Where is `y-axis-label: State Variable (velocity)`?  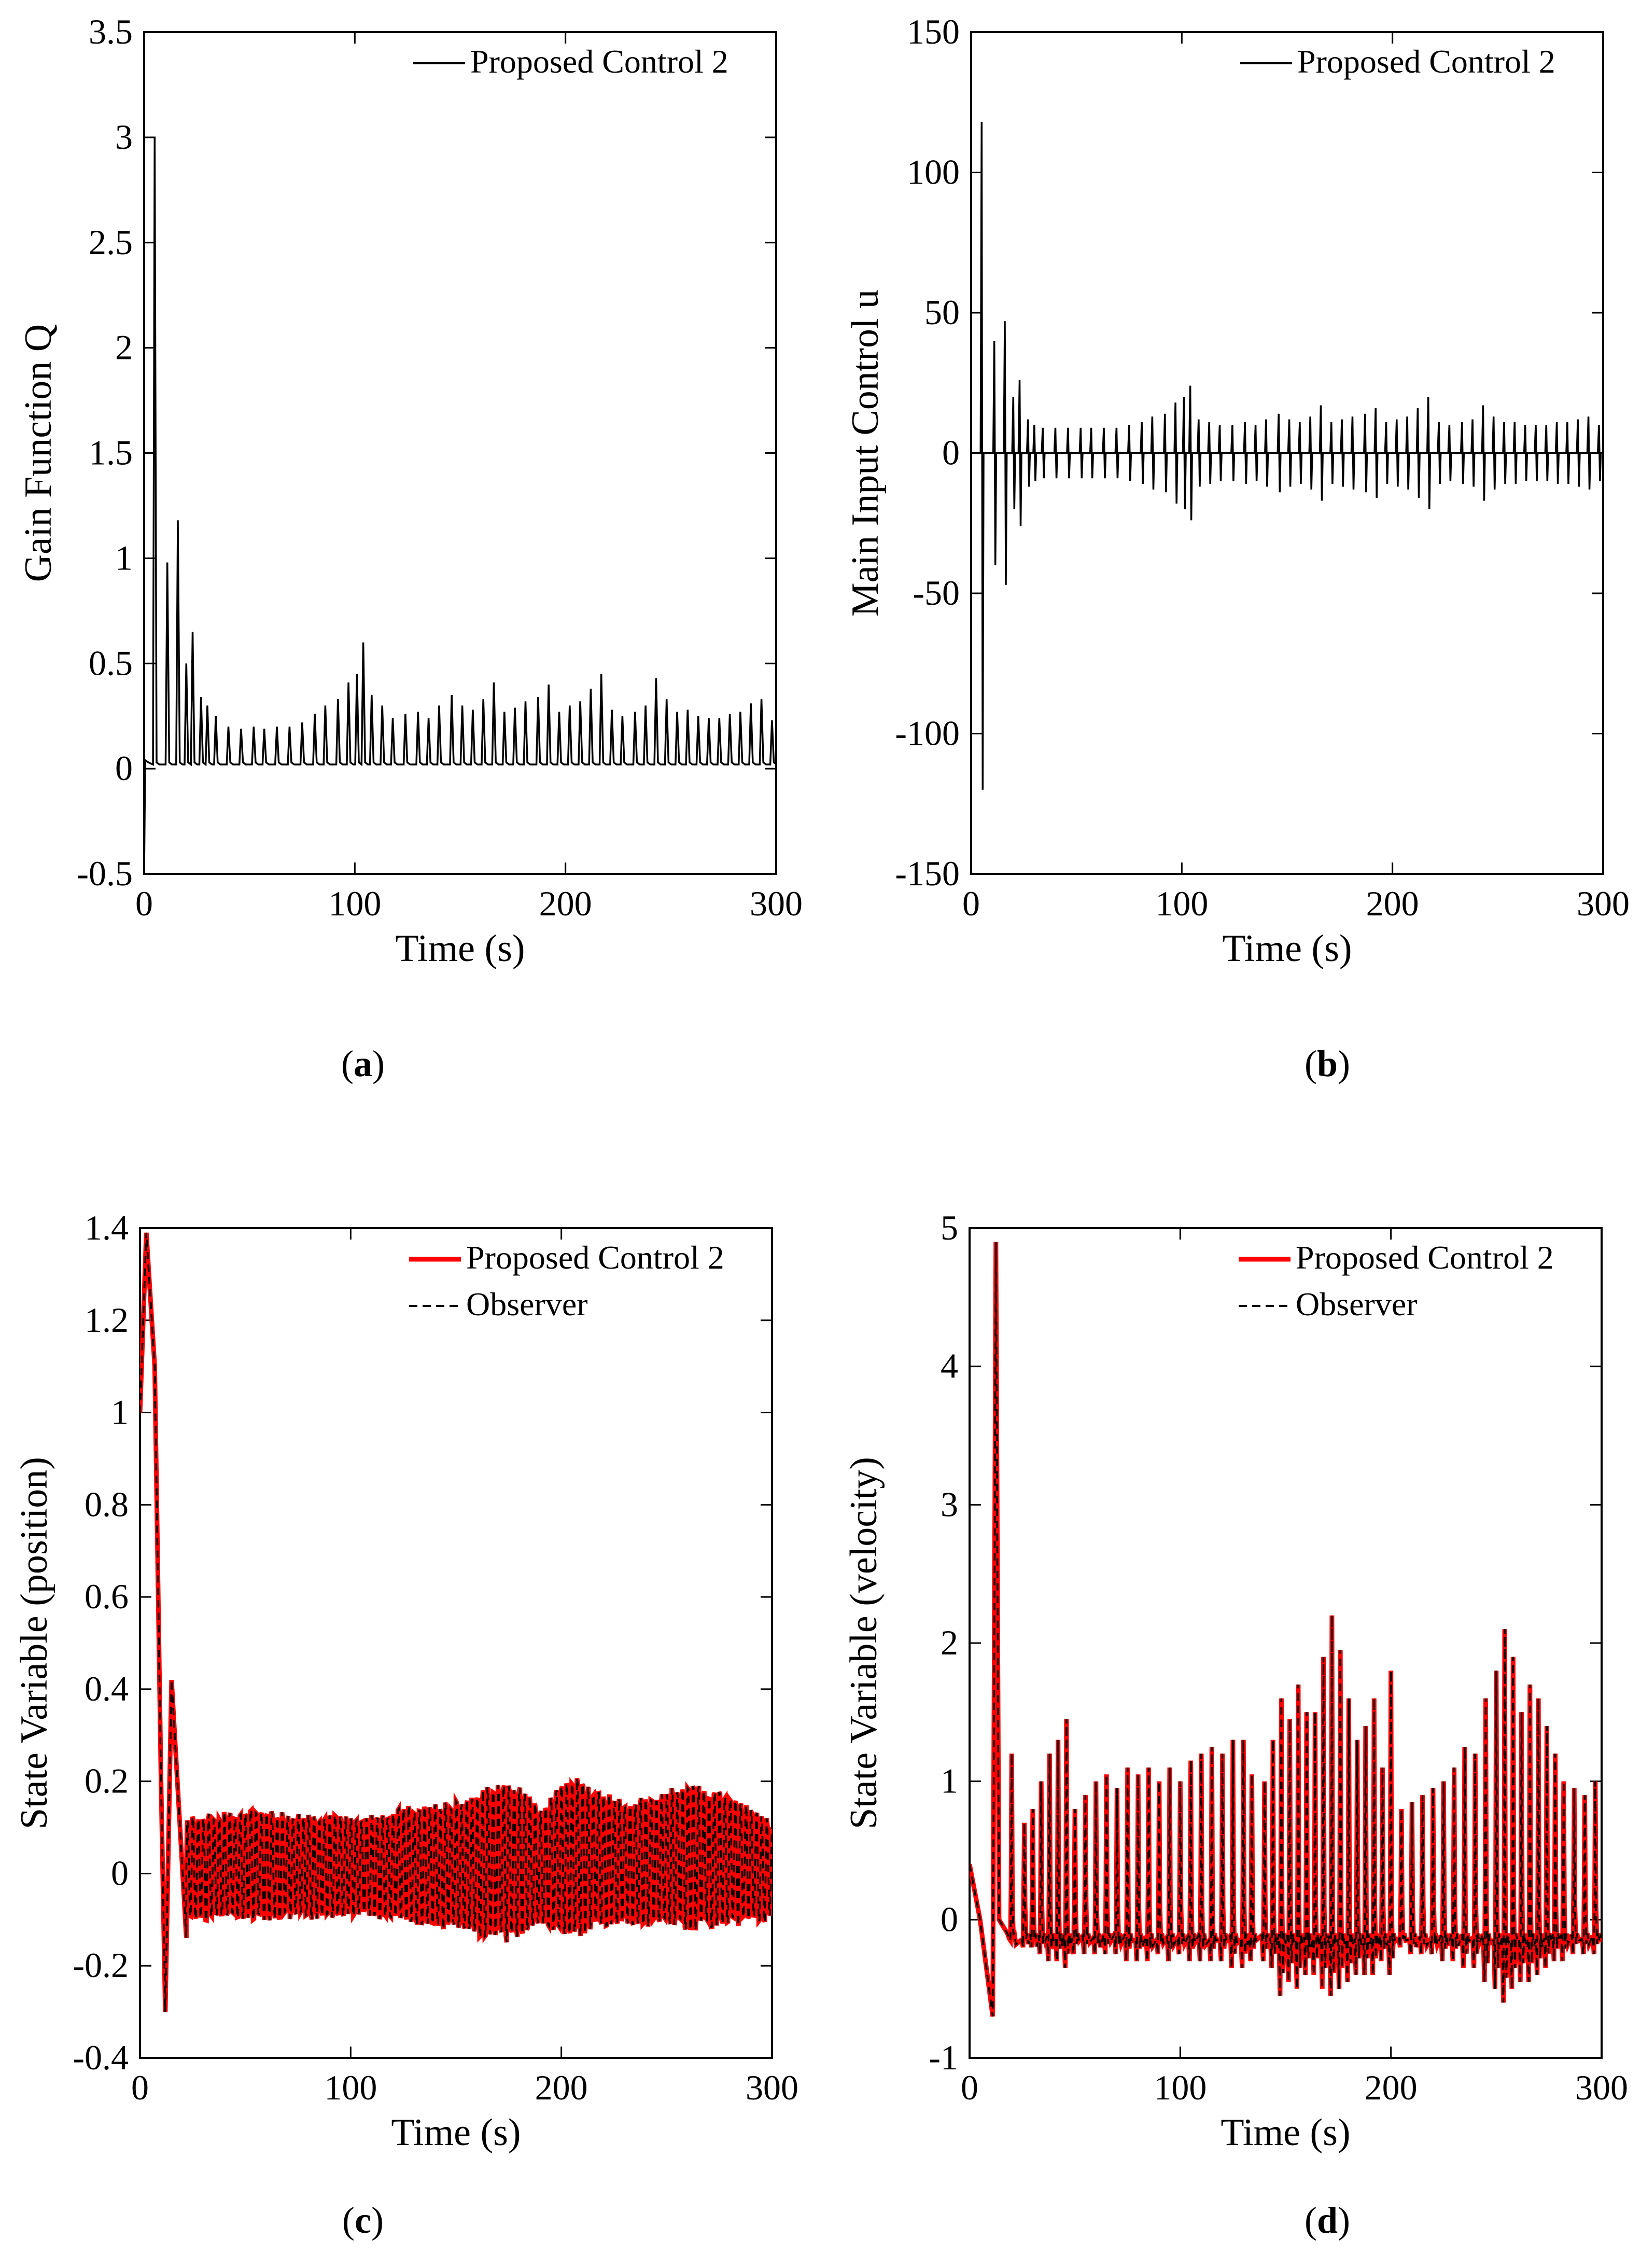 y-axis-label: State Variable (velocity) is located at coordinates (864, 1643).